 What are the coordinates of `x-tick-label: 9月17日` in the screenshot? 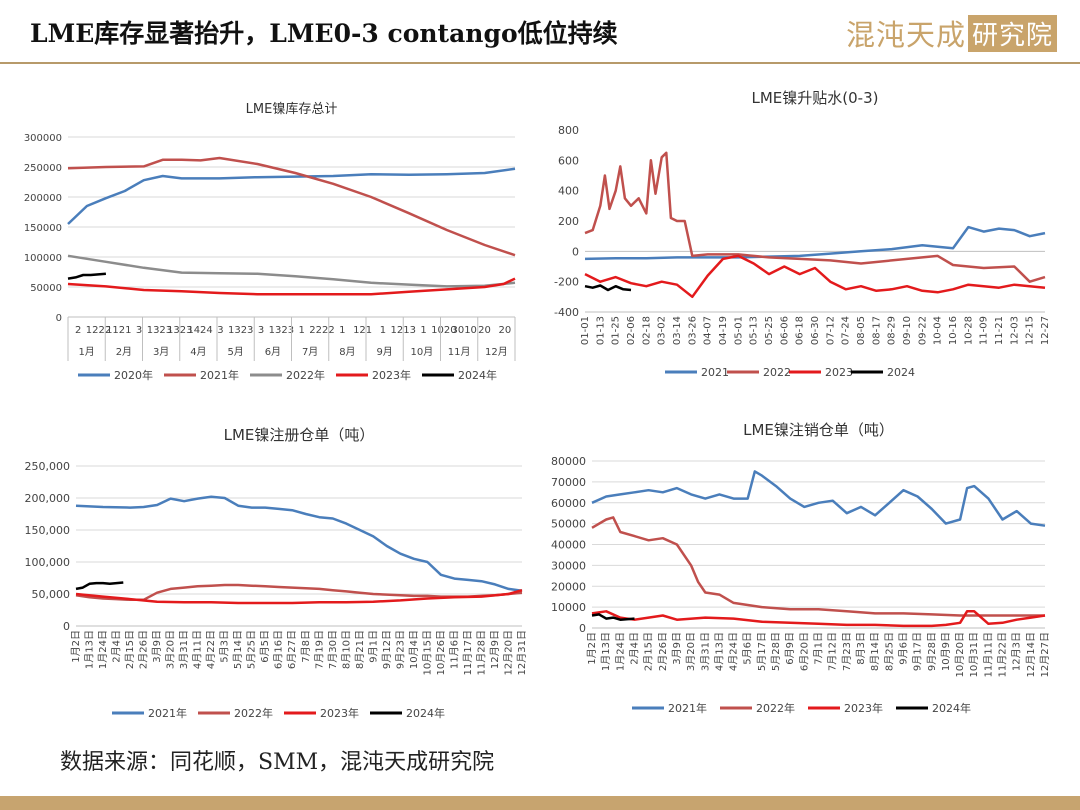 It's located at (918, 651).